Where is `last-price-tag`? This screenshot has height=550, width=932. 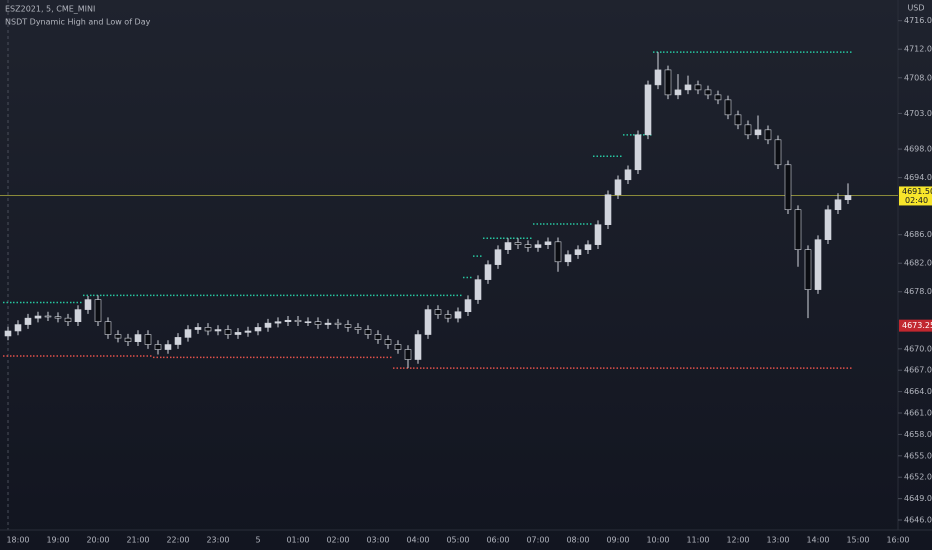
last-price-tag is located at coordinates (915, 196).